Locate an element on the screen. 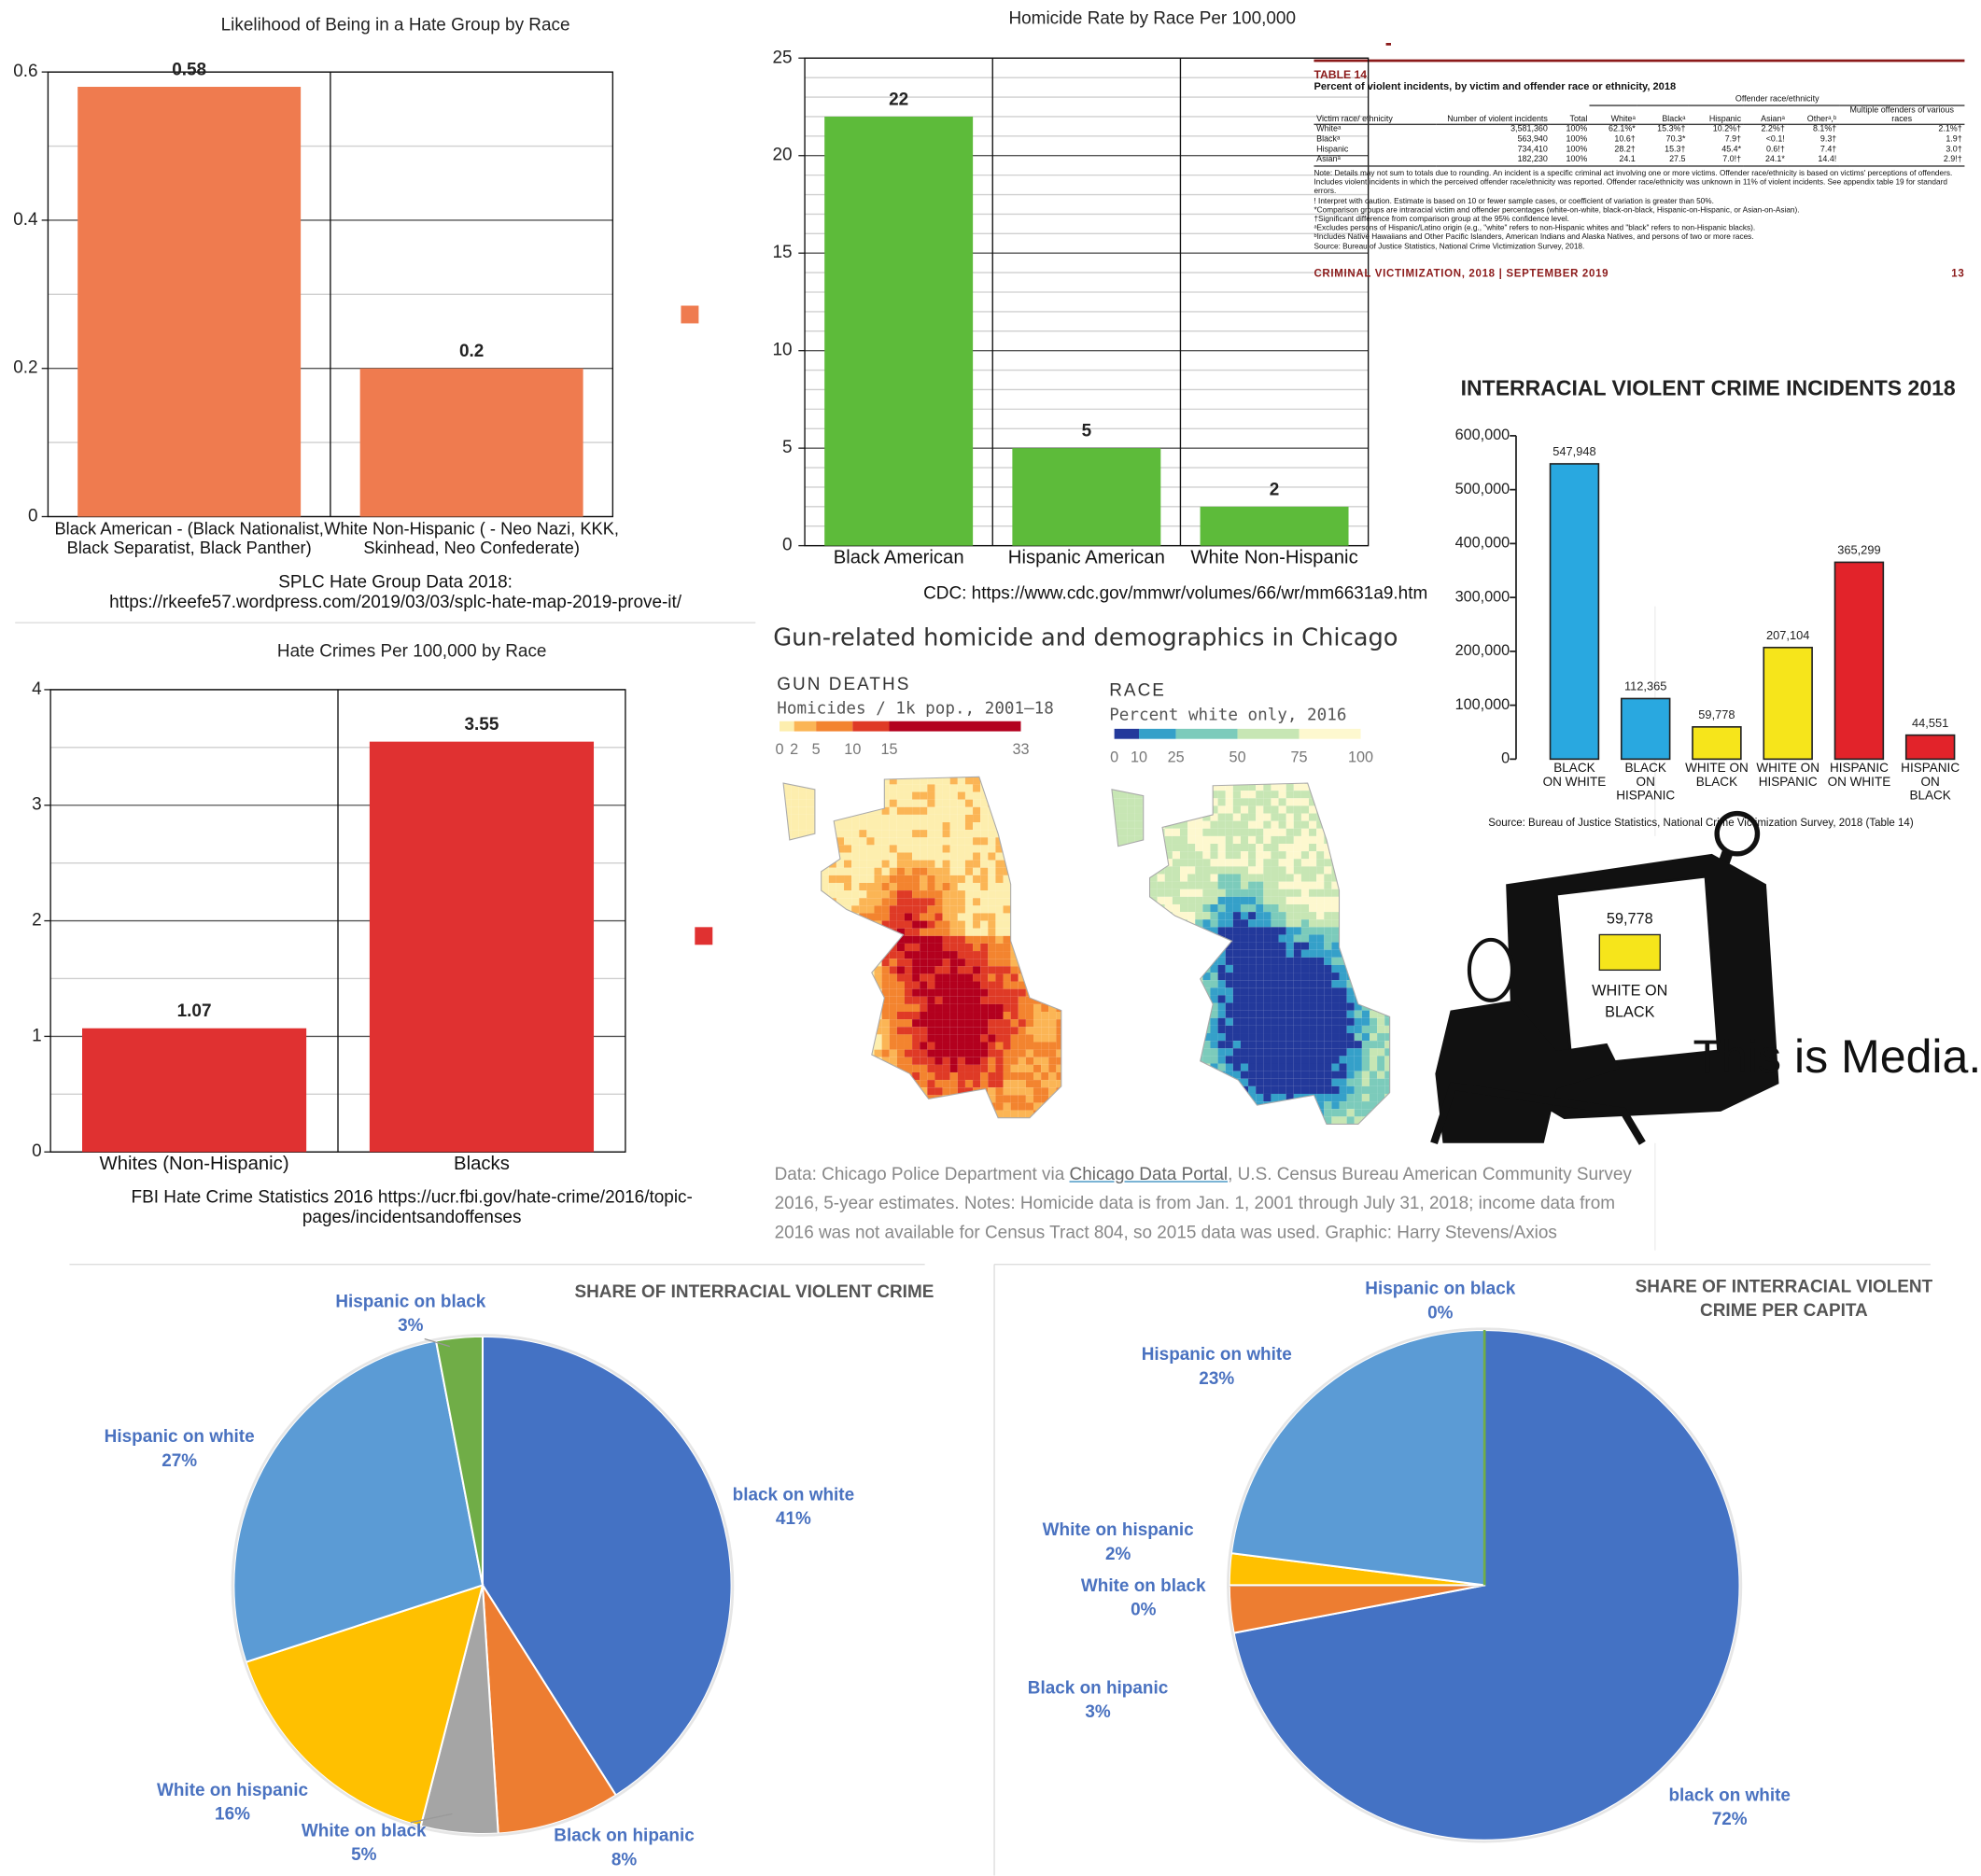 This screenshot has height=1876, width=1981. value-label: 112,365 is located at coordinates (1645, 686).